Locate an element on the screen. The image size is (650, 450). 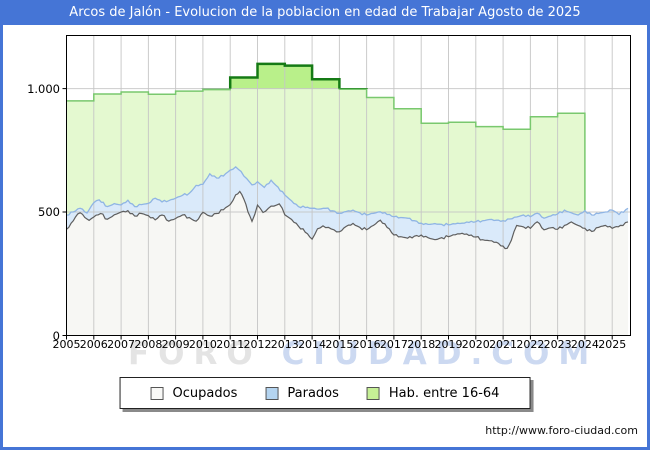
legend-item-parados: Parados is located at coordinates (302, 393).